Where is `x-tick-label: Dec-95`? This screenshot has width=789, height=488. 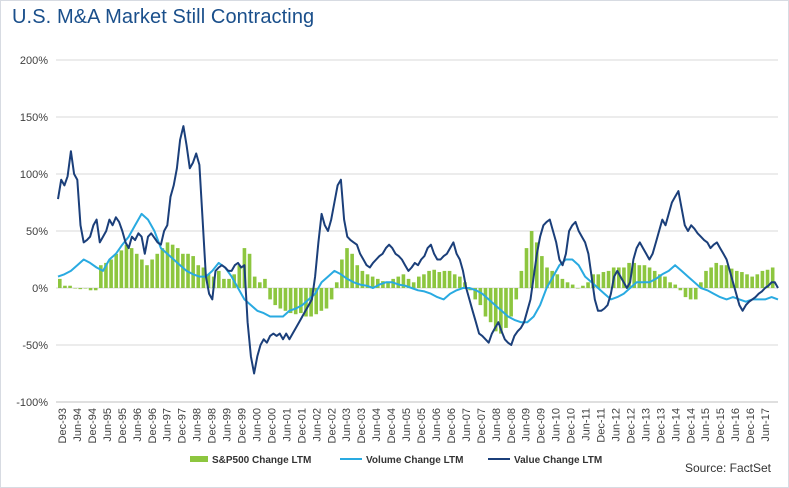 x-tick-label: Dec-95 is located at coordinates (123, 425).